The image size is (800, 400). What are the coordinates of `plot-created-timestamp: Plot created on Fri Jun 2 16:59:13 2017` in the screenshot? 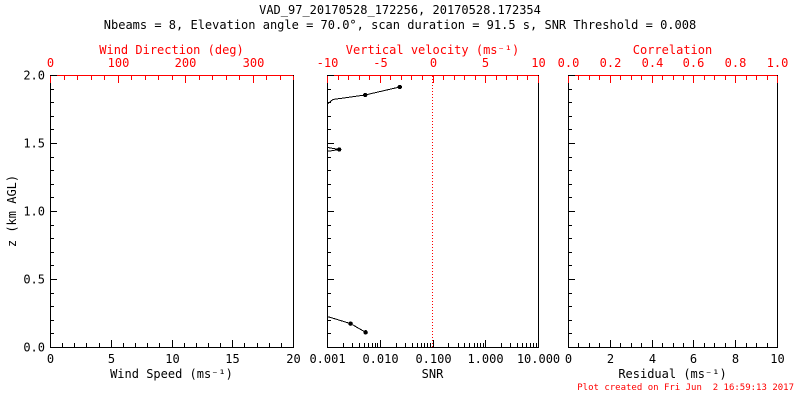 It's located at (685, 388).